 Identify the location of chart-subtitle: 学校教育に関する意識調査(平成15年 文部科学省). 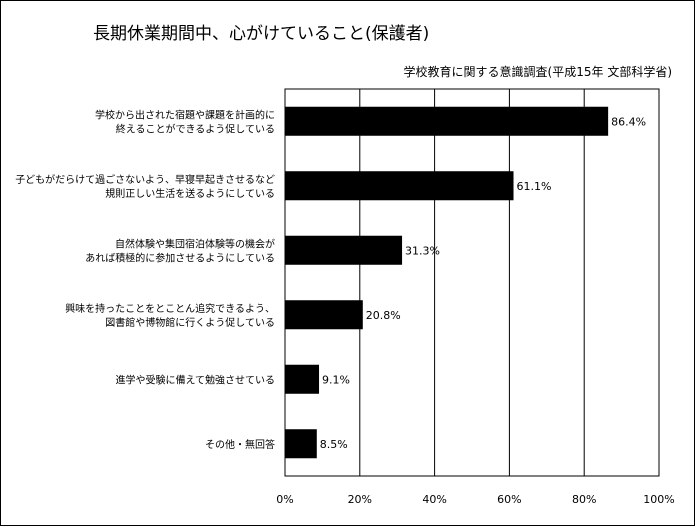
(537, 72).